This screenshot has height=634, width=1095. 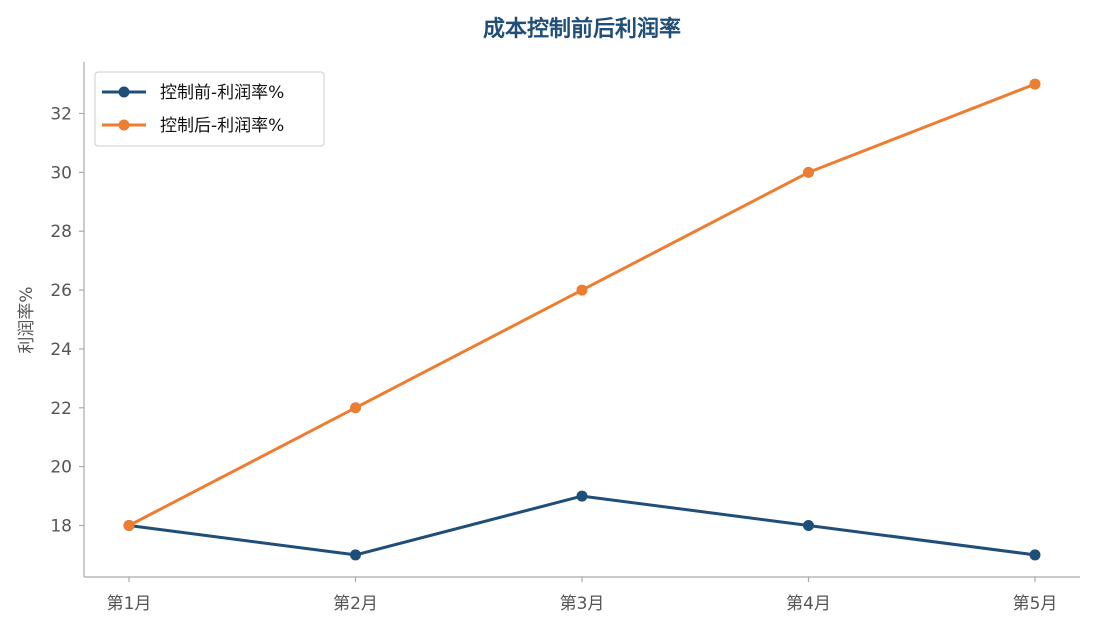 I want to click on legend-label-after: 控制后-利润率%, so click(x=222, y=126).